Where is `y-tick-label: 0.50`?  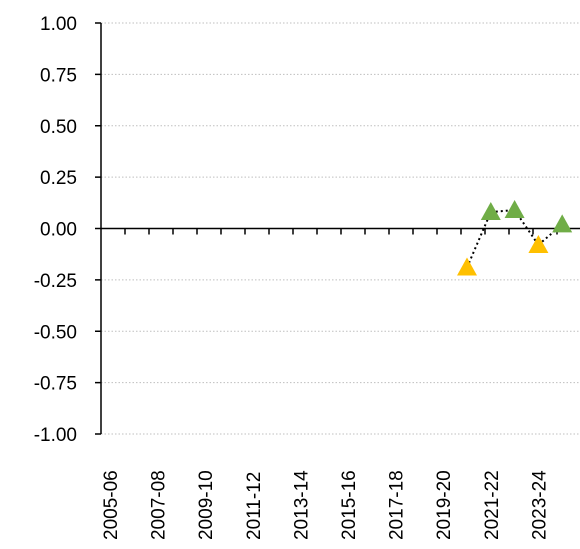
y-tick-label: 0.50 is located at coordinates (58, 127).